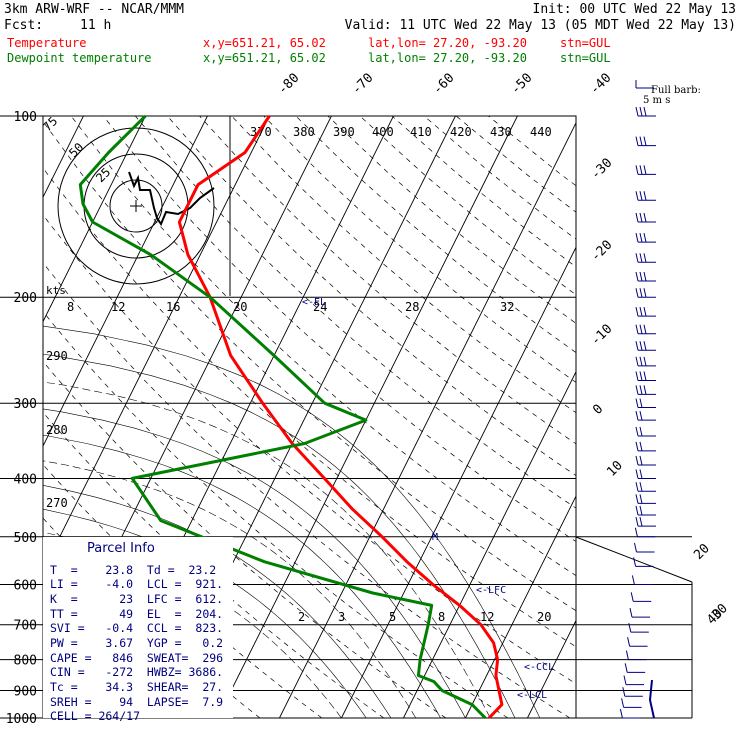 This screenshot has width=740, height=740. I want to click on mixing-ratio-label: 5, so click(392, 617).